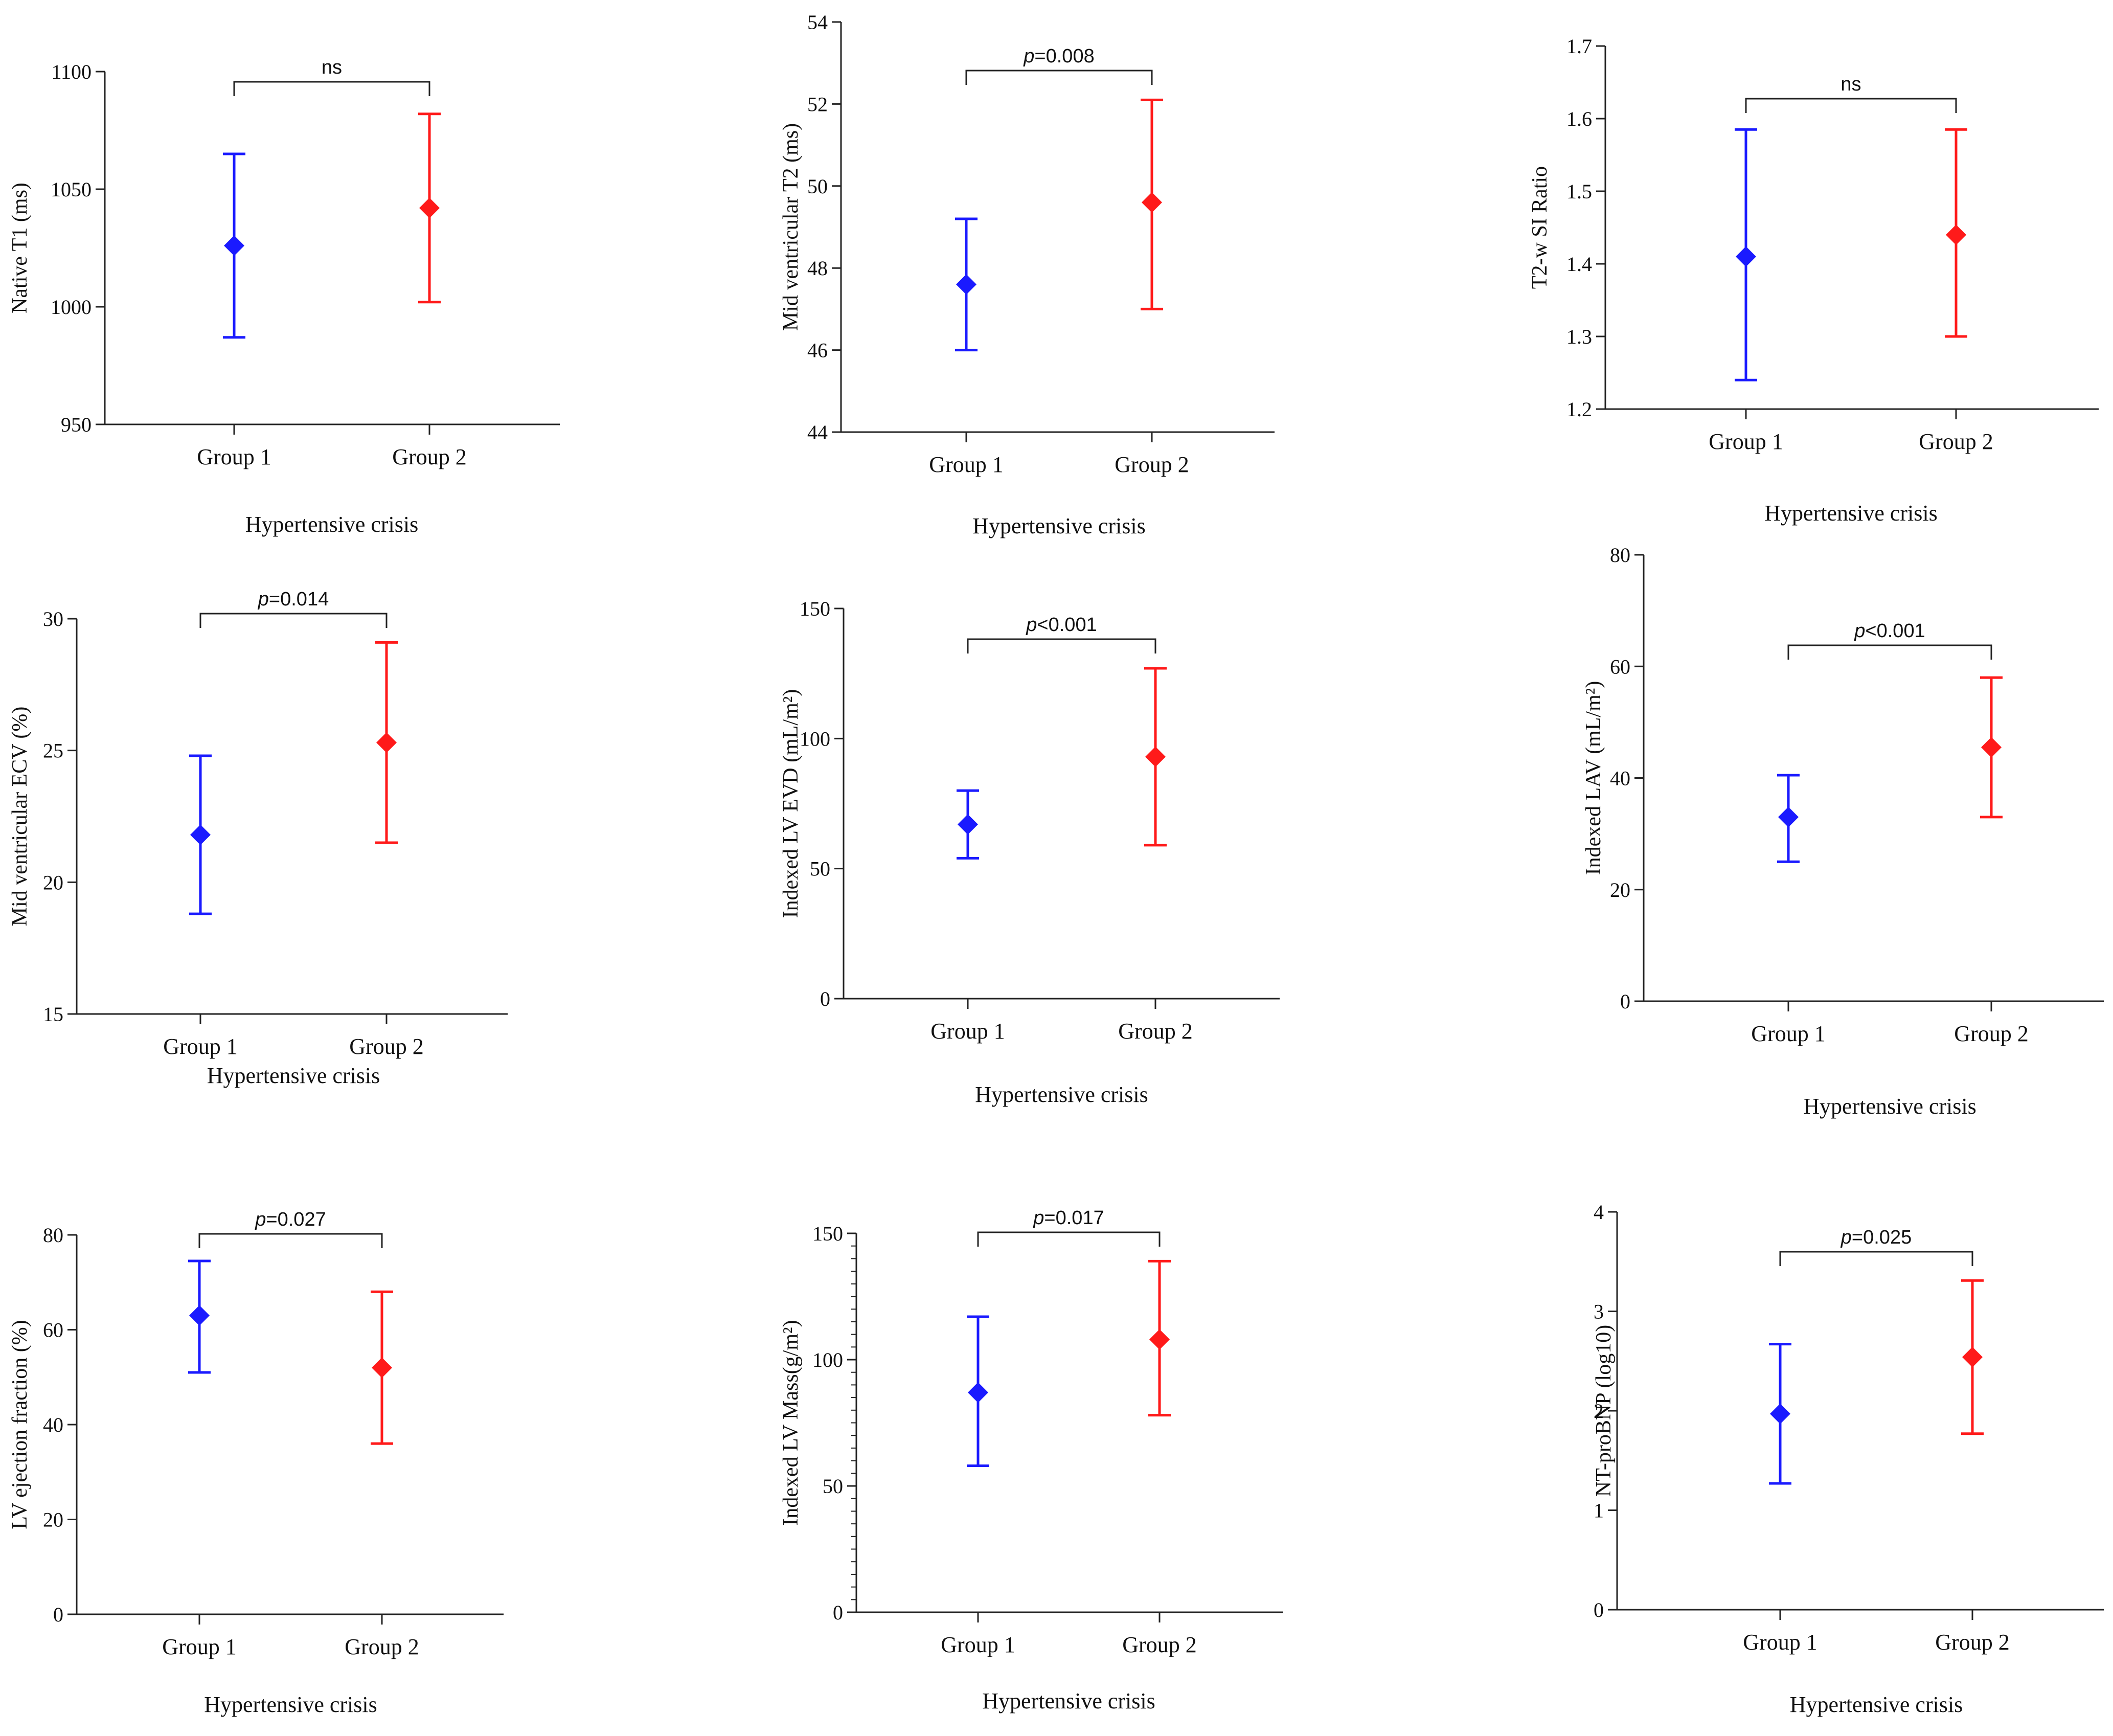  I want to click on y-tick-label: 1.3, so click(1579, 336).